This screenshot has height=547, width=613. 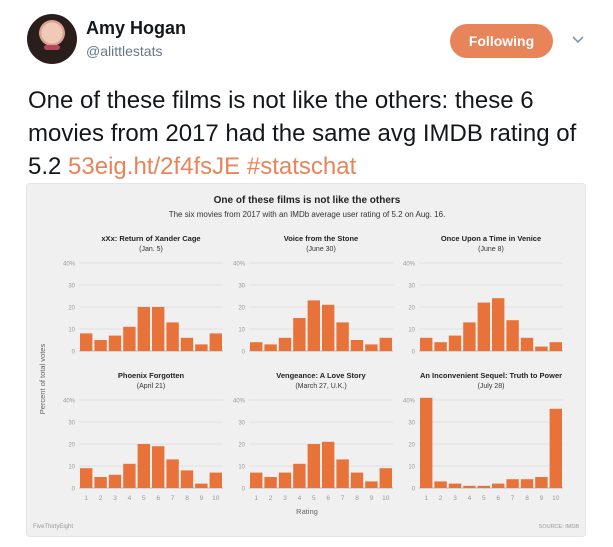 What do you see at coordinates (52, 39) in the screenshot?
I see `avatar` at bounding box center [52, 39].